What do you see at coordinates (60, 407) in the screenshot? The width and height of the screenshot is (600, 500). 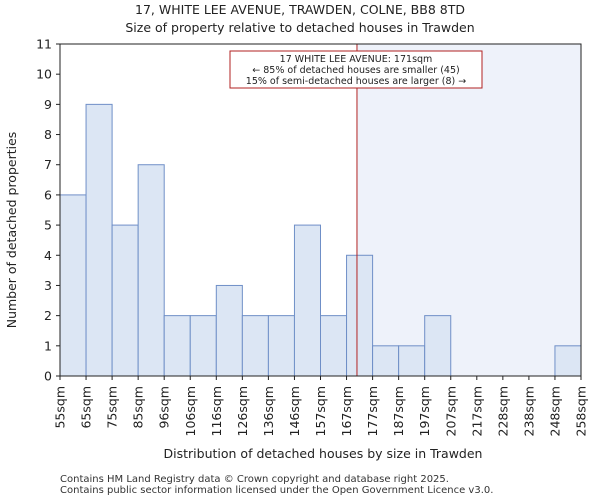 I see `x-tick-label: 55sqm` at bounding box center [60, 407].